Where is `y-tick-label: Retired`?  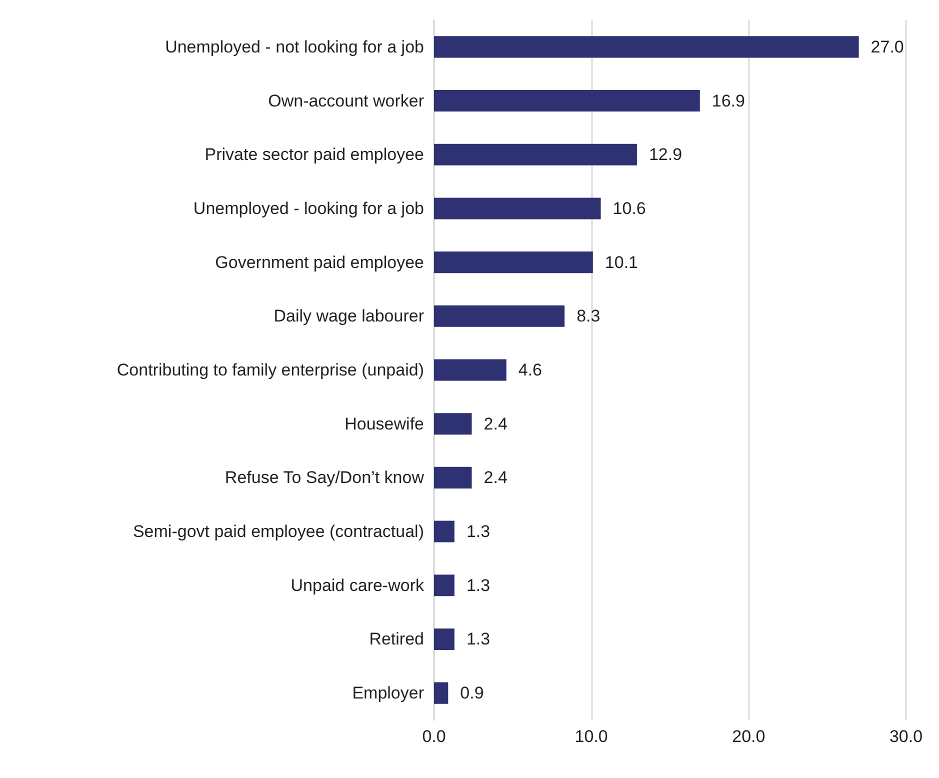 y-tick-label: Retired is located at coordinates (396, 639).